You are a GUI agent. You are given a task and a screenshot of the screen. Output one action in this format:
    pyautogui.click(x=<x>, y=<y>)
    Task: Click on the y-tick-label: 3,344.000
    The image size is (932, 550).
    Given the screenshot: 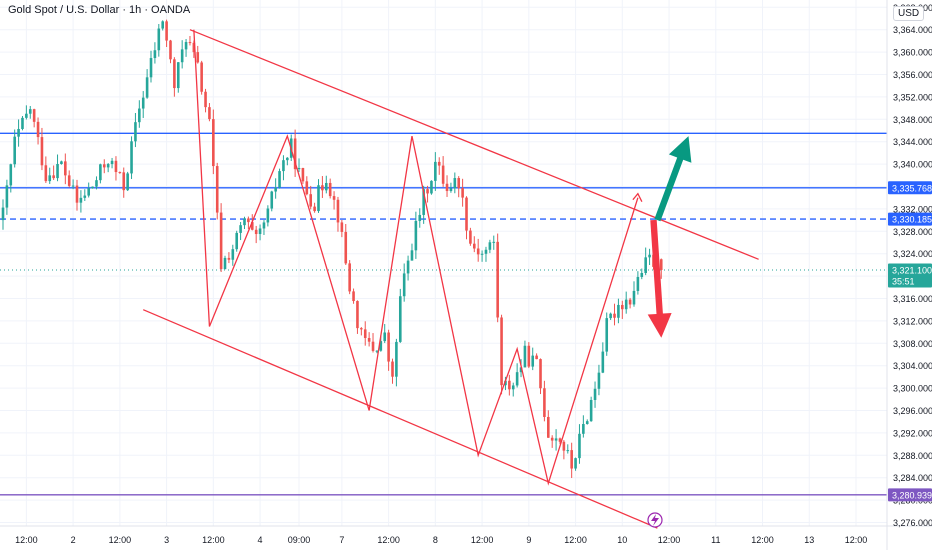 What is the action you would take?
    pyautogui.click(x=912, y=142)
    